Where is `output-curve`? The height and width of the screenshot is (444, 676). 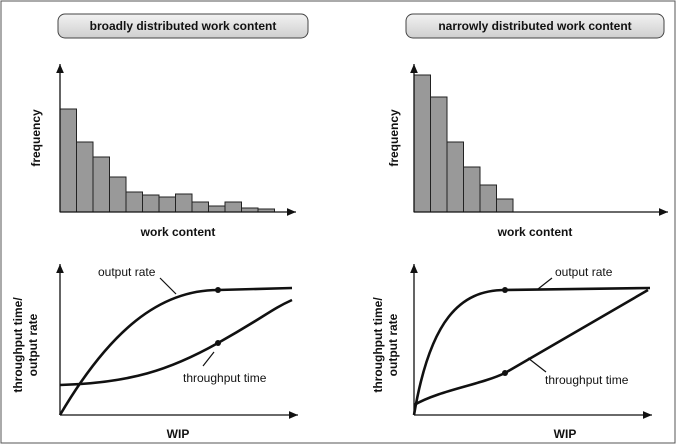
output-curve is located at coordinates (531, 351).